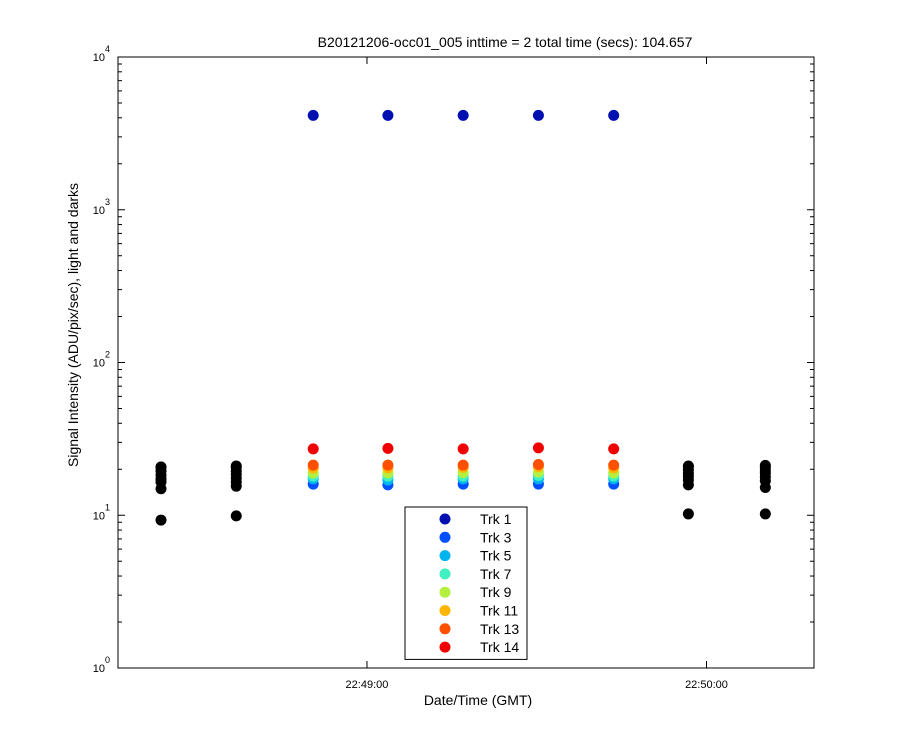  Describe the element at coordinates (367, 685) in the screenshot. I see `x-tick-label: 22:49:00` at that location.